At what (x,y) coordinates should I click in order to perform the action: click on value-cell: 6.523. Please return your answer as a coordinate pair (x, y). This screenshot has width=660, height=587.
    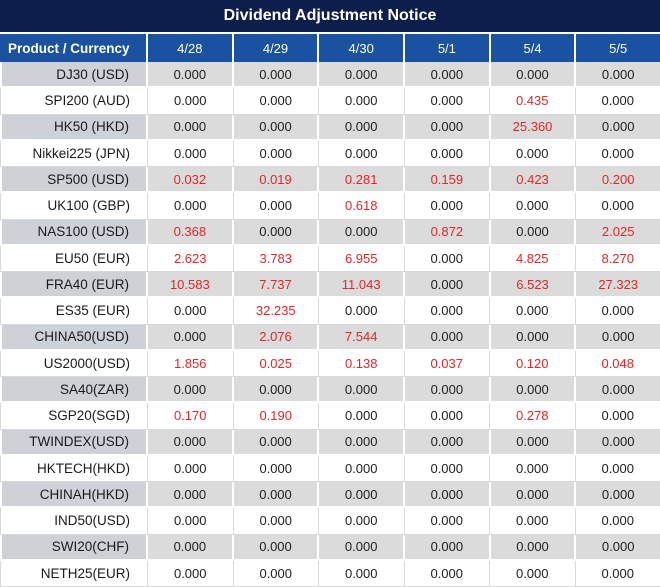
    Looking at the image, I should click on (533, 285).